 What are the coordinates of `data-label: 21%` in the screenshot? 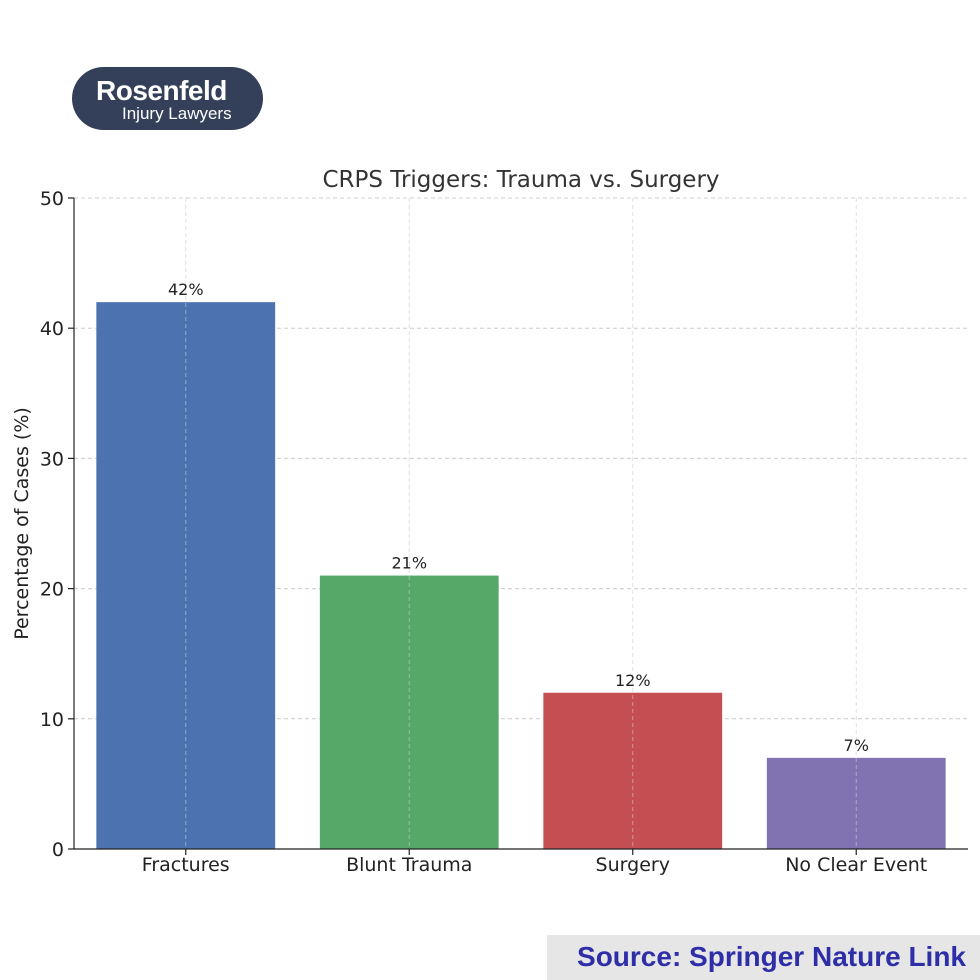 It's located at (409, 563).